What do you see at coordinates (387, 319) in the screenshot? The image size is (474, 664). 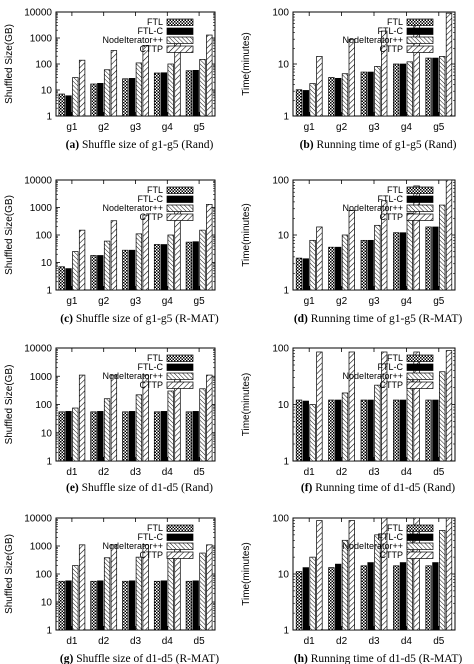 I see `panel-caption-text: Running time of g1-g5 (R-MAT)` at bounding box center [387, 319].